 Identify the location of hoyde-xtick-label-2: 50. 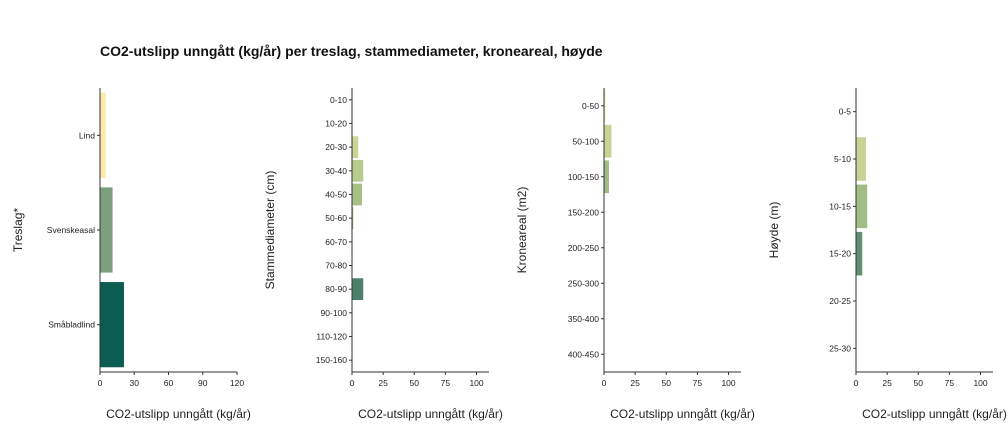
(919, 383).